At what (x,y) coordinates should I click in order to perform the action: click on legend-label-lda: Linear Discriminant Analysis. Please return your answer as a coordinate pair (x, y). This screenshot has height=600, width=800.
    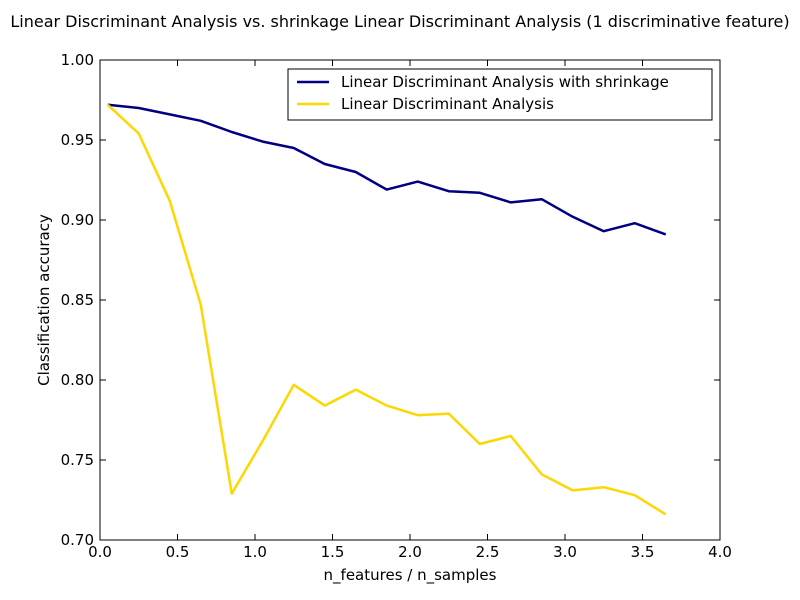
    Looking at the image, I should click on (447, 104).